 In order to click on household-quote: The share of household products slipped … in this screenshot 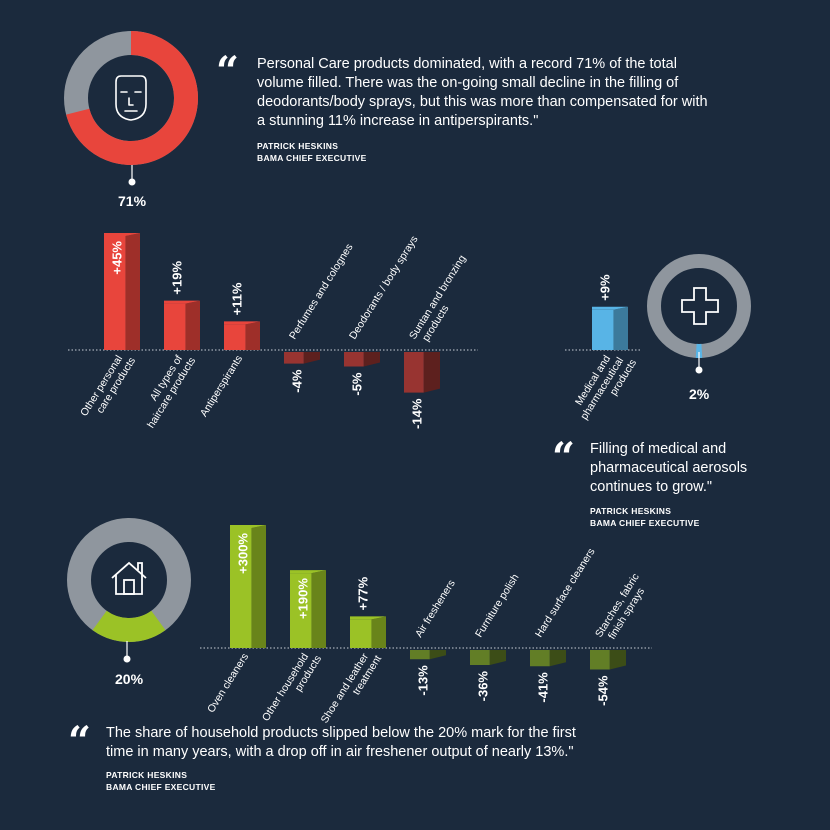, I will do `click(341, 742)`.